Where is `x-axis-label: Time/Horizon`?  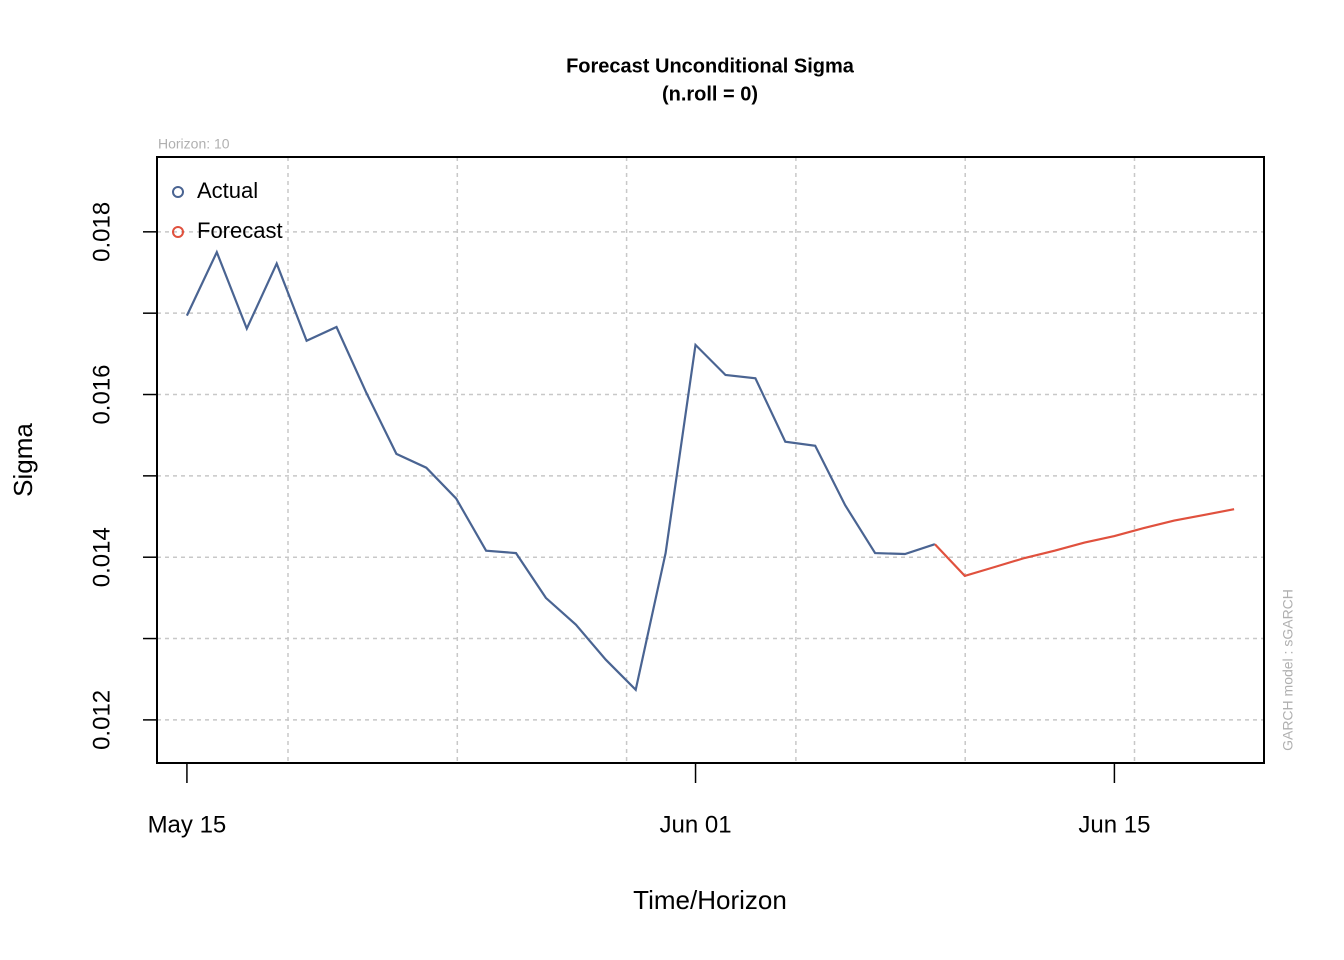
x-axis-label: Time/Horizon is located at coordinates (710, 900).